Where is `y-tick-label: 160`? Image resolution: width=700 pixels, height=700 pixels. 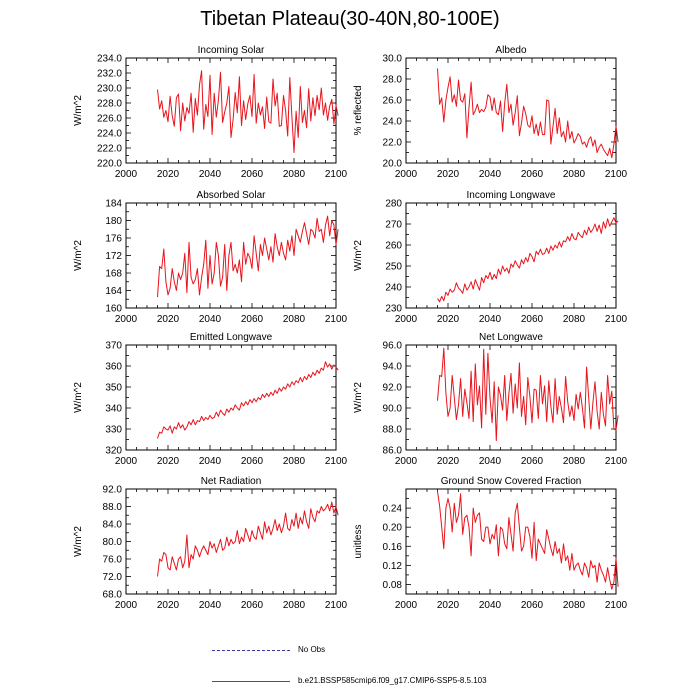 y-tick-label: 160 is located at coordinates (113, 309).